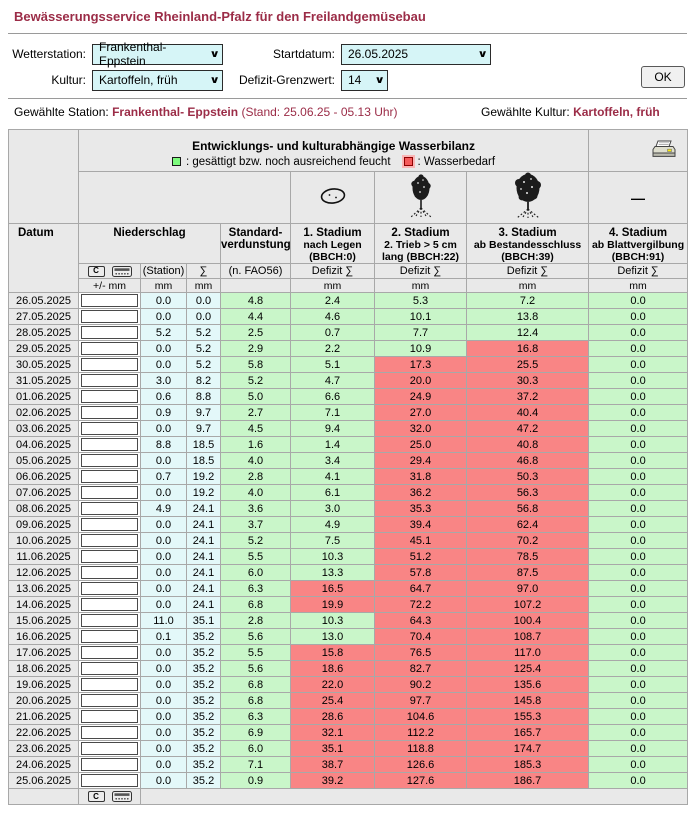 This screenshot has width=695, height=813. What do you see at coordinates (527, 271) in the screenshot?
I see `subheader-defizit-3: Defizit ∑` at bounding box center [527, 271].